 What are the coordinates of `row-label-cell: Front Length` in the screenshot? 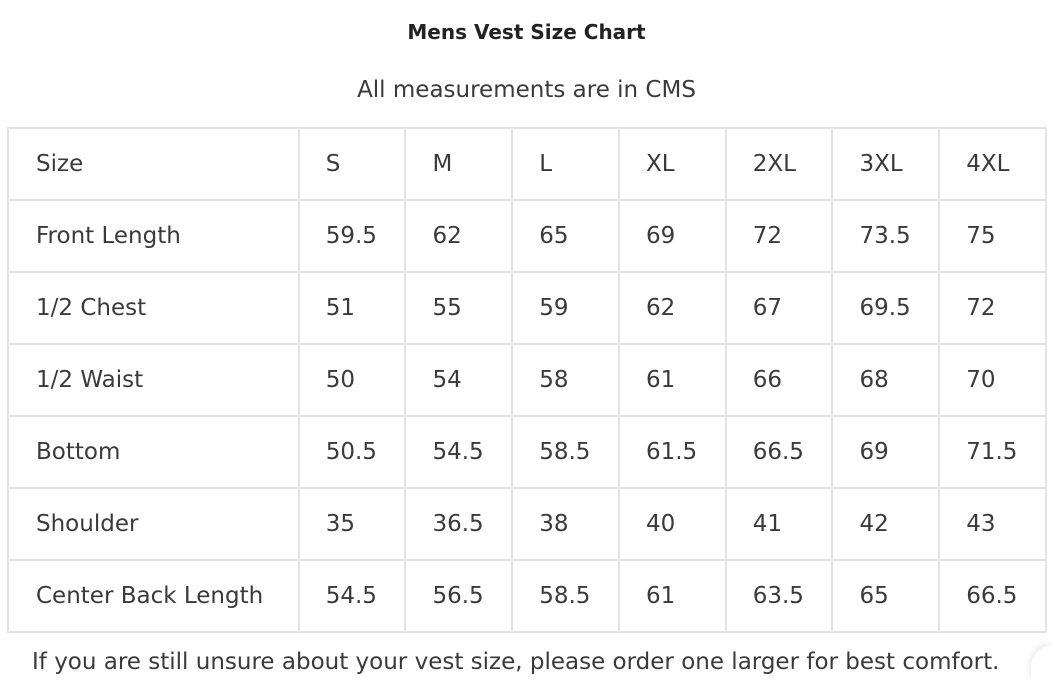 It's located at (153, 236).